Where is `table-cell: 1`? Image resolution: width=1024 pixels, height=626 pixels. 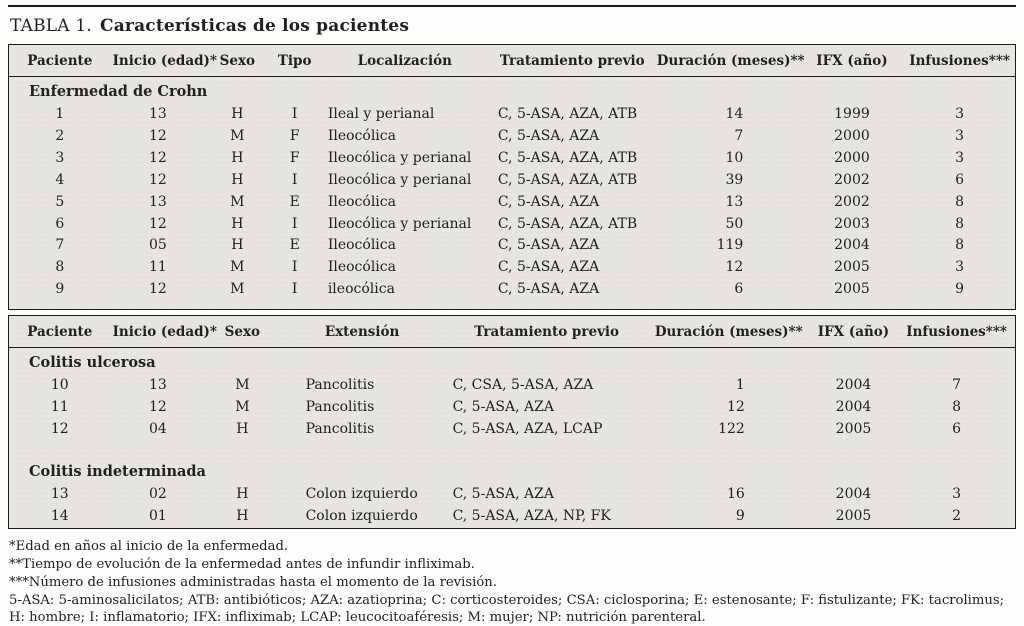
table-cell: 1 is located at coordinates (740, 385).